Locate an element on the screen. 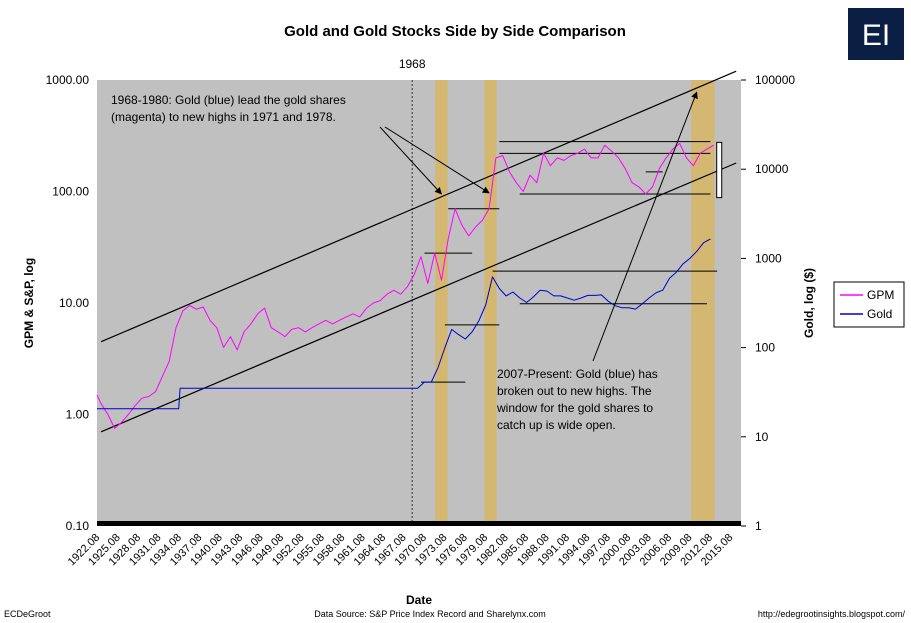 The image size is (911, 623). legend-box is located at coordinates (869, 304).